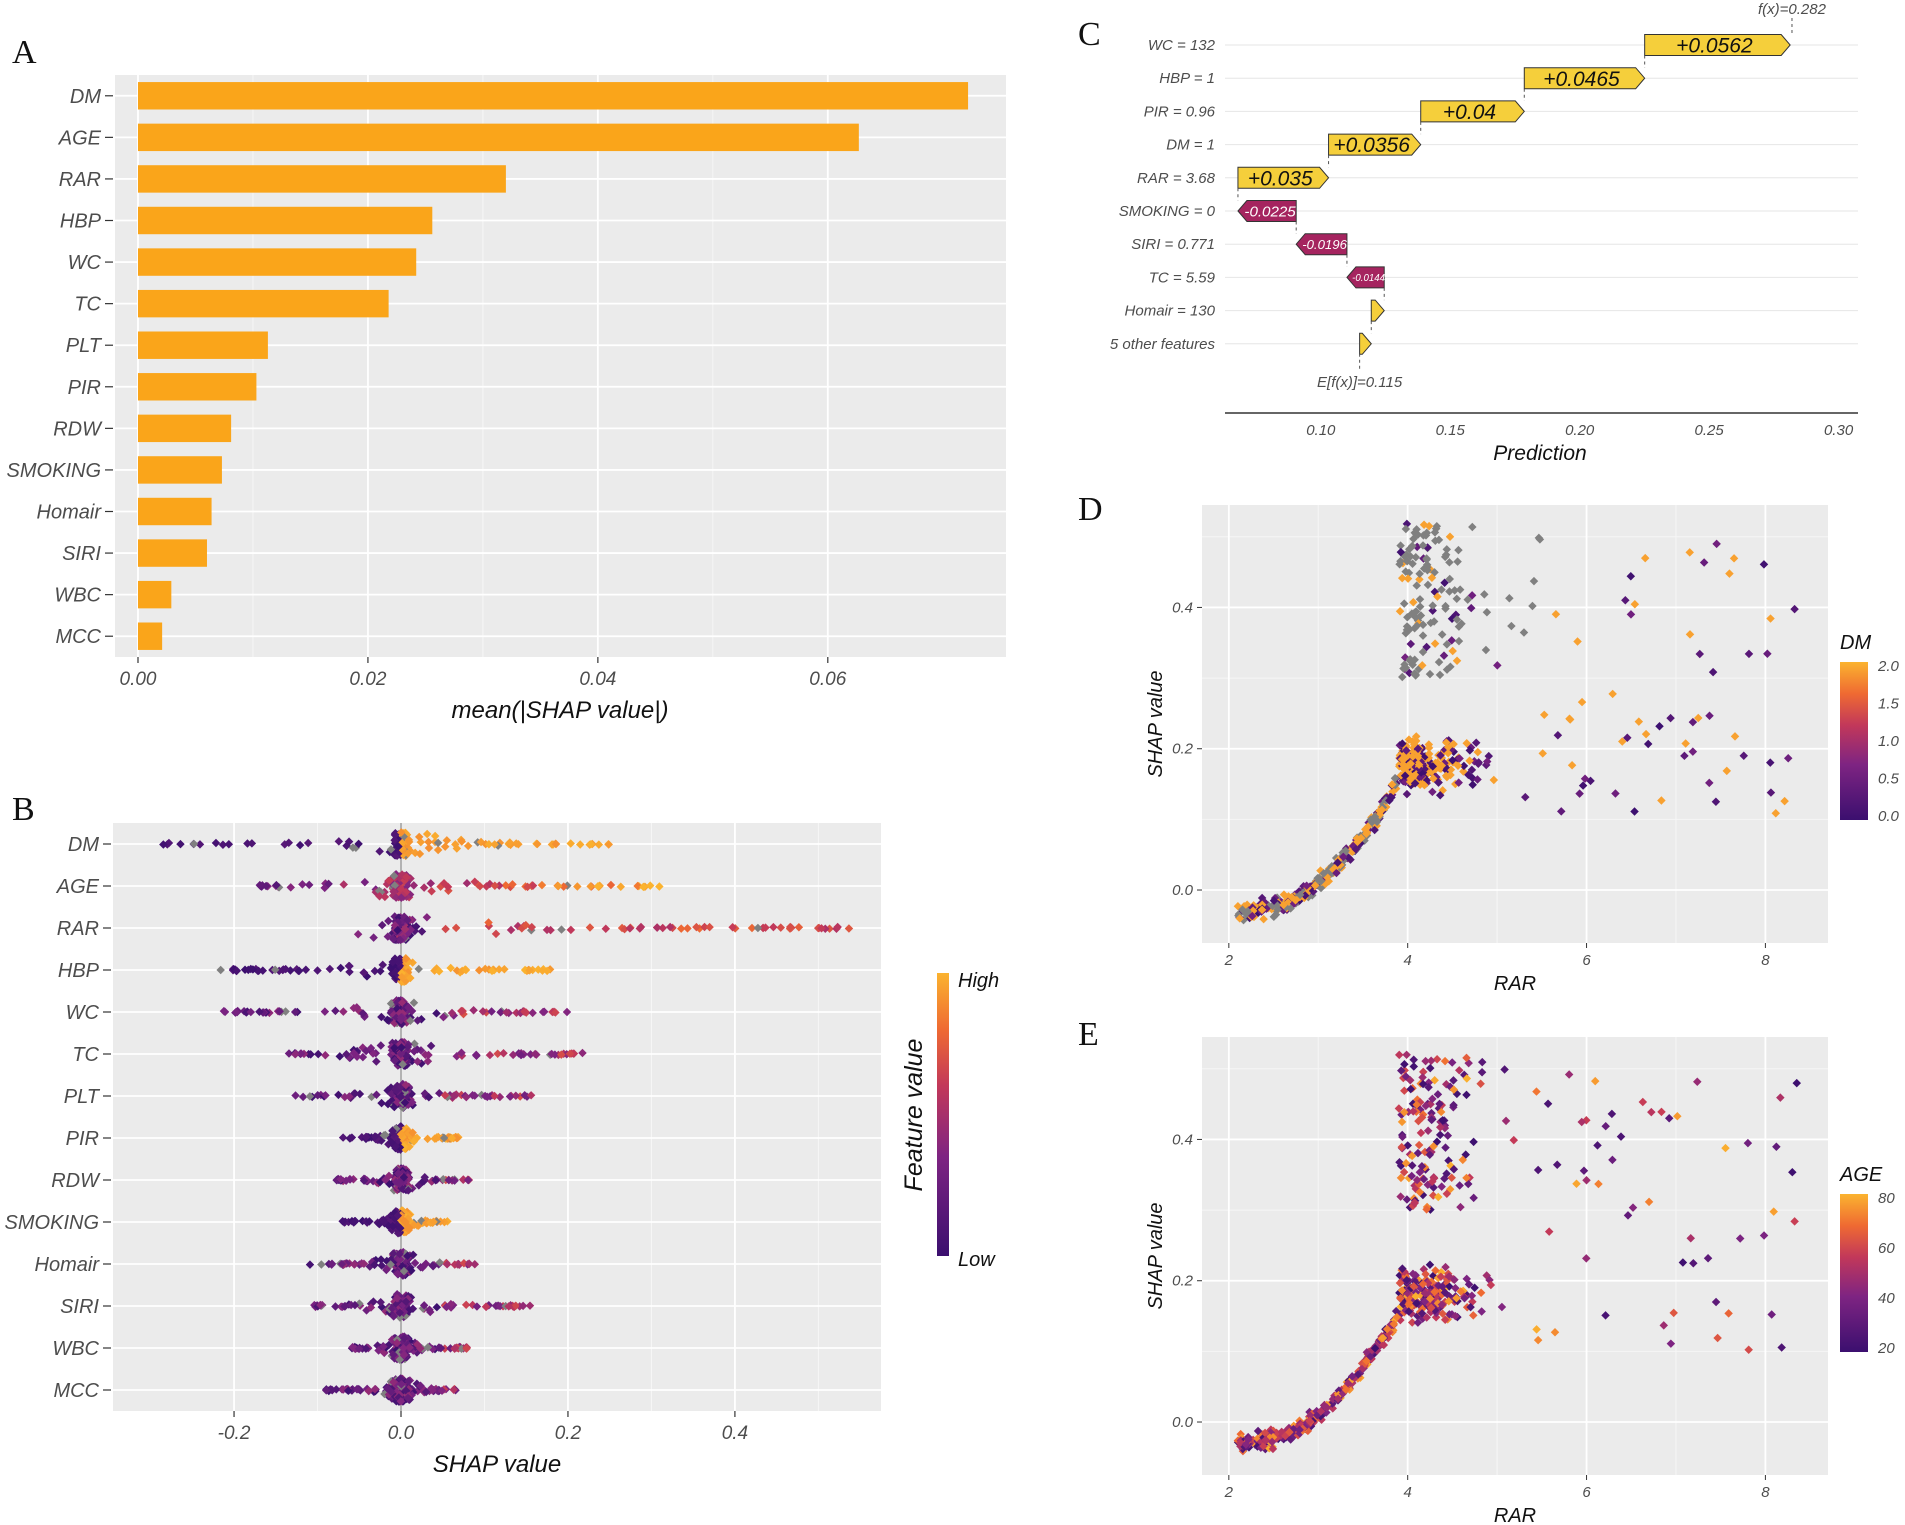 This screenshot has width=1905, height=1525. Describe the element at coordinates (1888, 666) in the screenshot. I see `pd-legend-tick-label: 2.0` at that location.